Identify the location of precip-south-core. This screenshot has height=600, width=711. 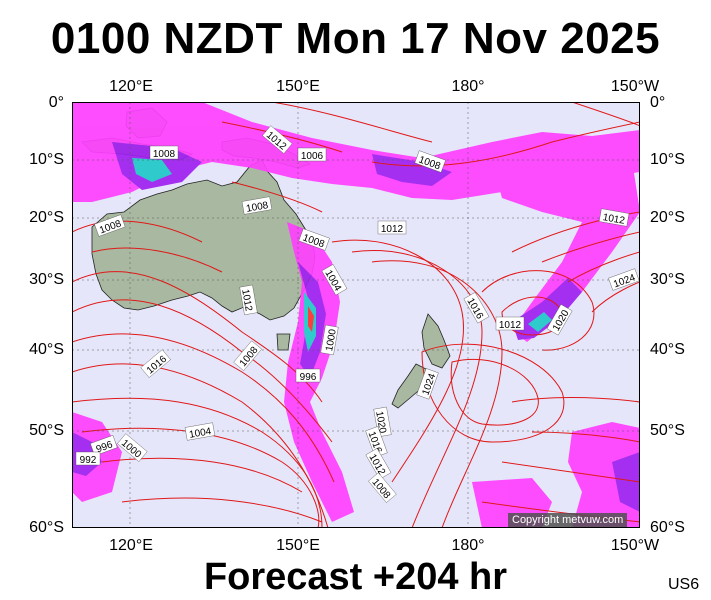
(626, 482).